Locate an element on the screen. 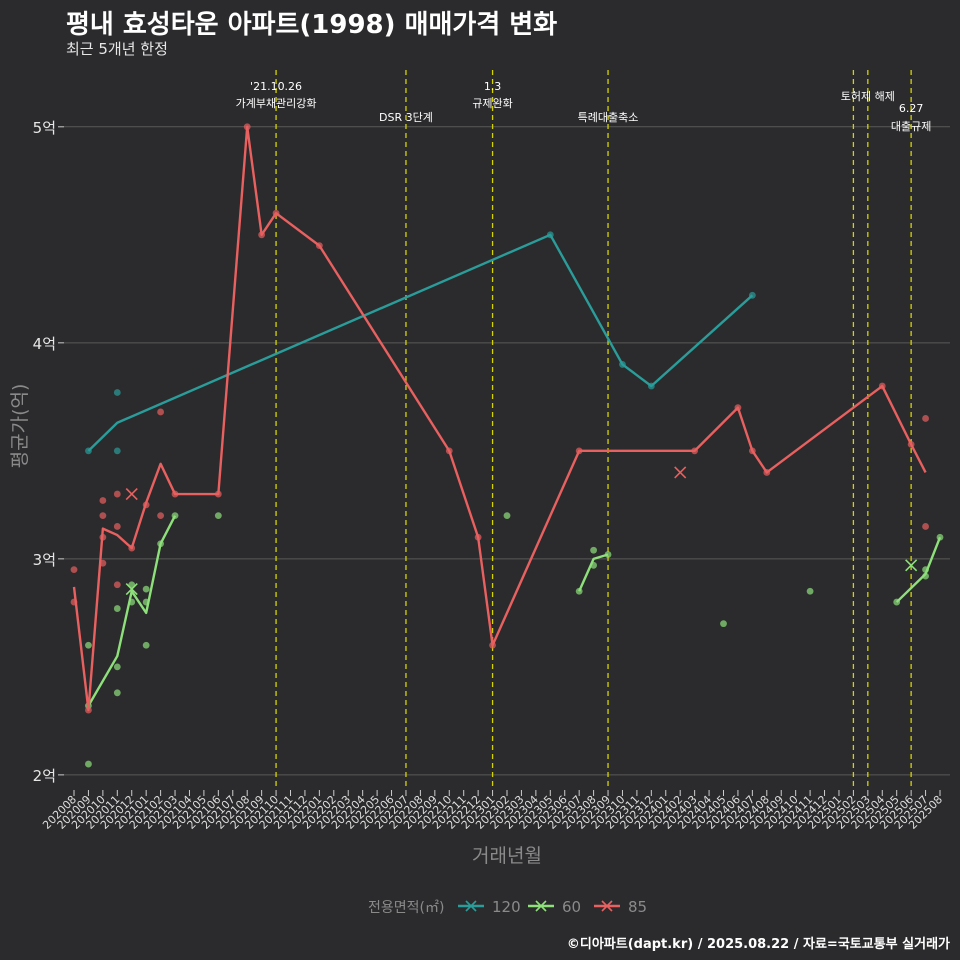  legend-label-120: 120 is located at coordinates (506, 907).